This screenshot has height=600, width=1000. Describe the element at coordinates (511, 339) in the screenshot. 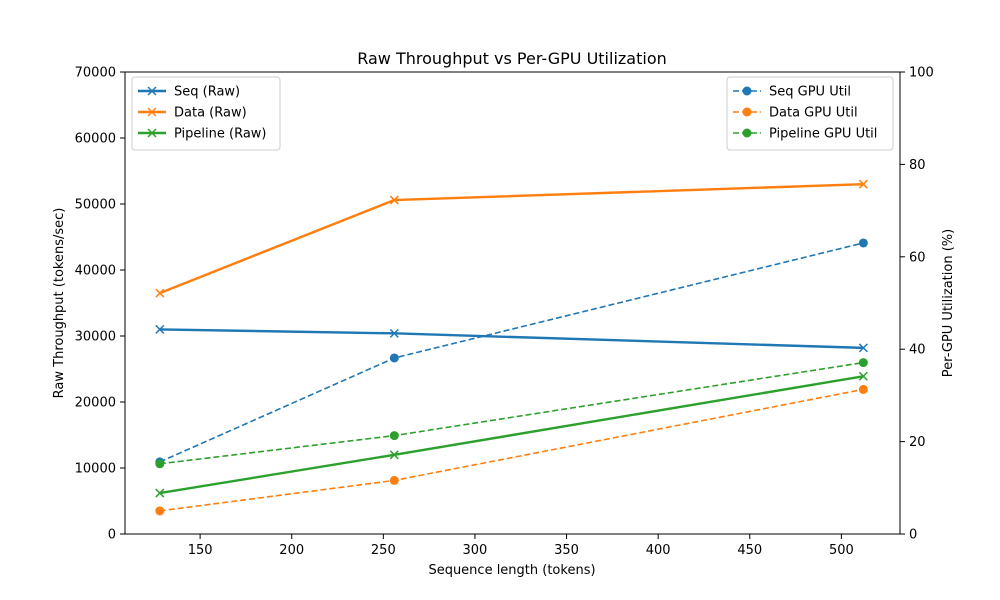

I see `raw-line-seq-raw` at that location.